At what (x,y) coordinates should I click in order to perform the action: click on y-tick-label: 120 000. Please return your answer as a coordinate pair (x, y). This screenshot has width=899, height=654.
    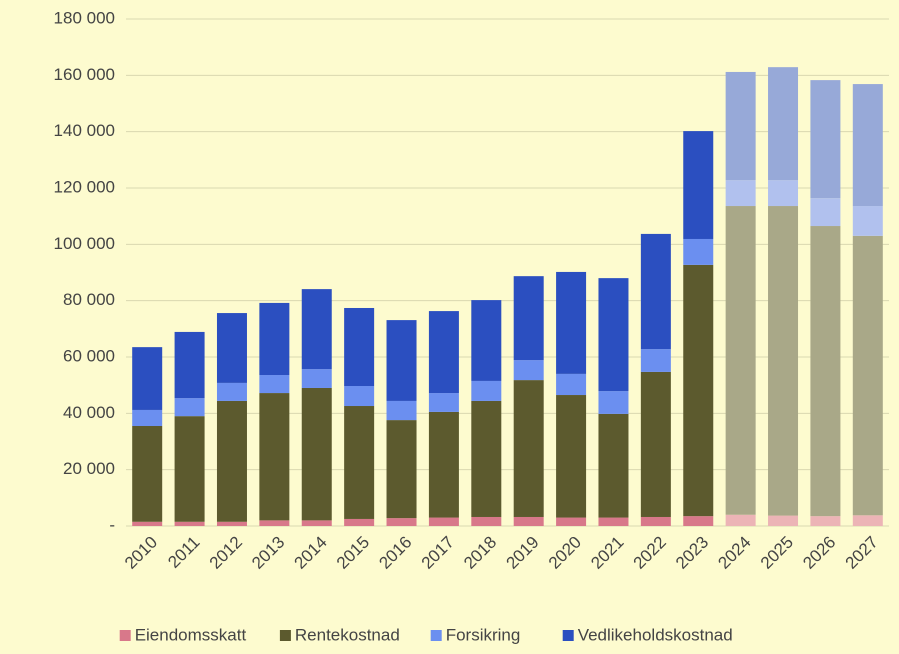
    Looking at the image, I should click on (84, 186).